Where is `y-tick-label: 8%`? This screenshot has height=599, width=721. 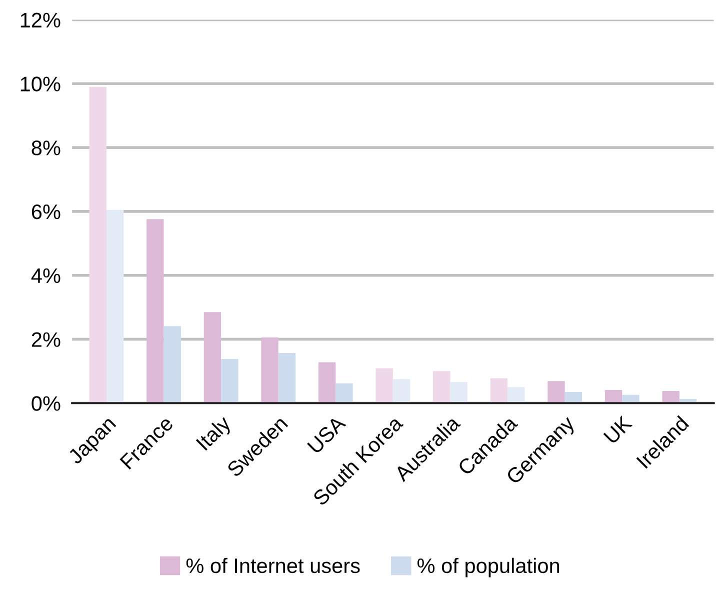
y-tick-label: 8% is located at coordinates (46, 148).